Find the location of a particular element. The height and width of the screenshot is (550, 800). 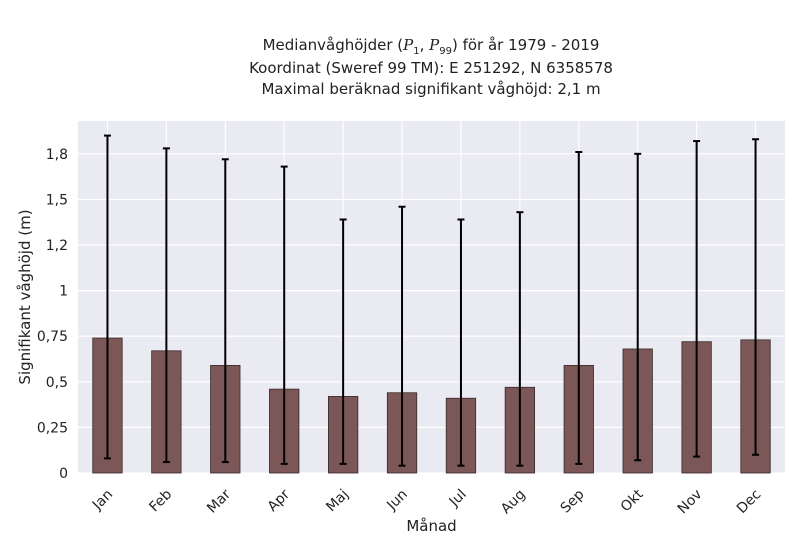

x-tick-label: Dec is located at coordinates (749, 502).